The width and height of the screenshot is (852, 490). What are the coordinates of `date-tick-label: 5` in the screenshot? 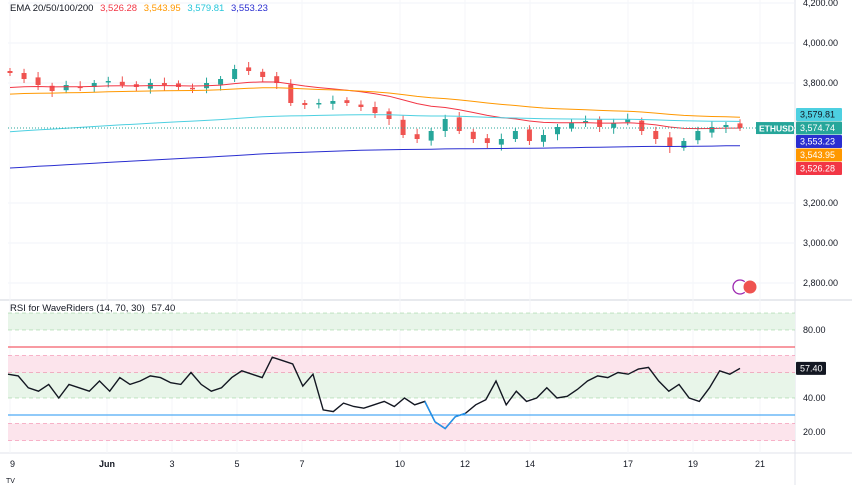 It's located at (236, 464).